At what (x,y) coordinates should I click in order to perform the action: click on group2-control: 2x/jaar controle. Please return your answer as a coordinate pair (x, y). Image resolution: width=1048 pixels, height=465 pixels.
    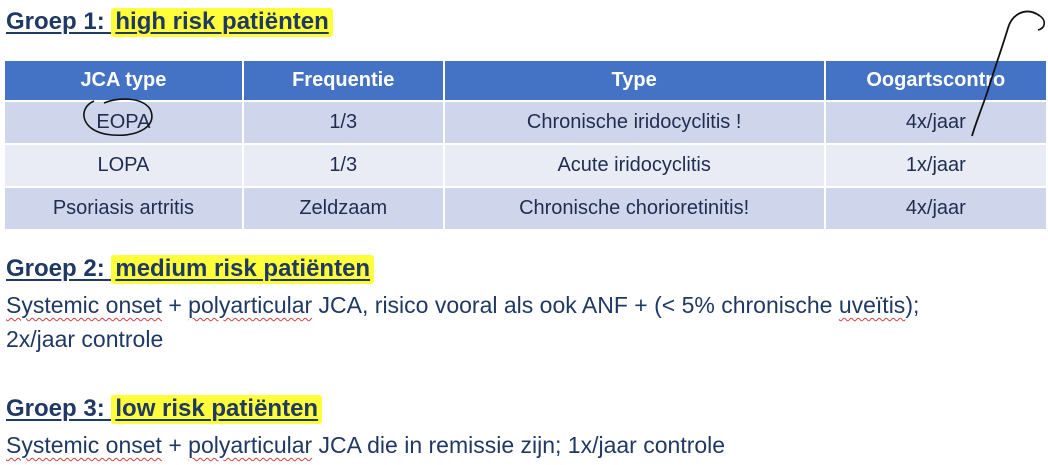
    Looking at the image, I should click on (85, 339).